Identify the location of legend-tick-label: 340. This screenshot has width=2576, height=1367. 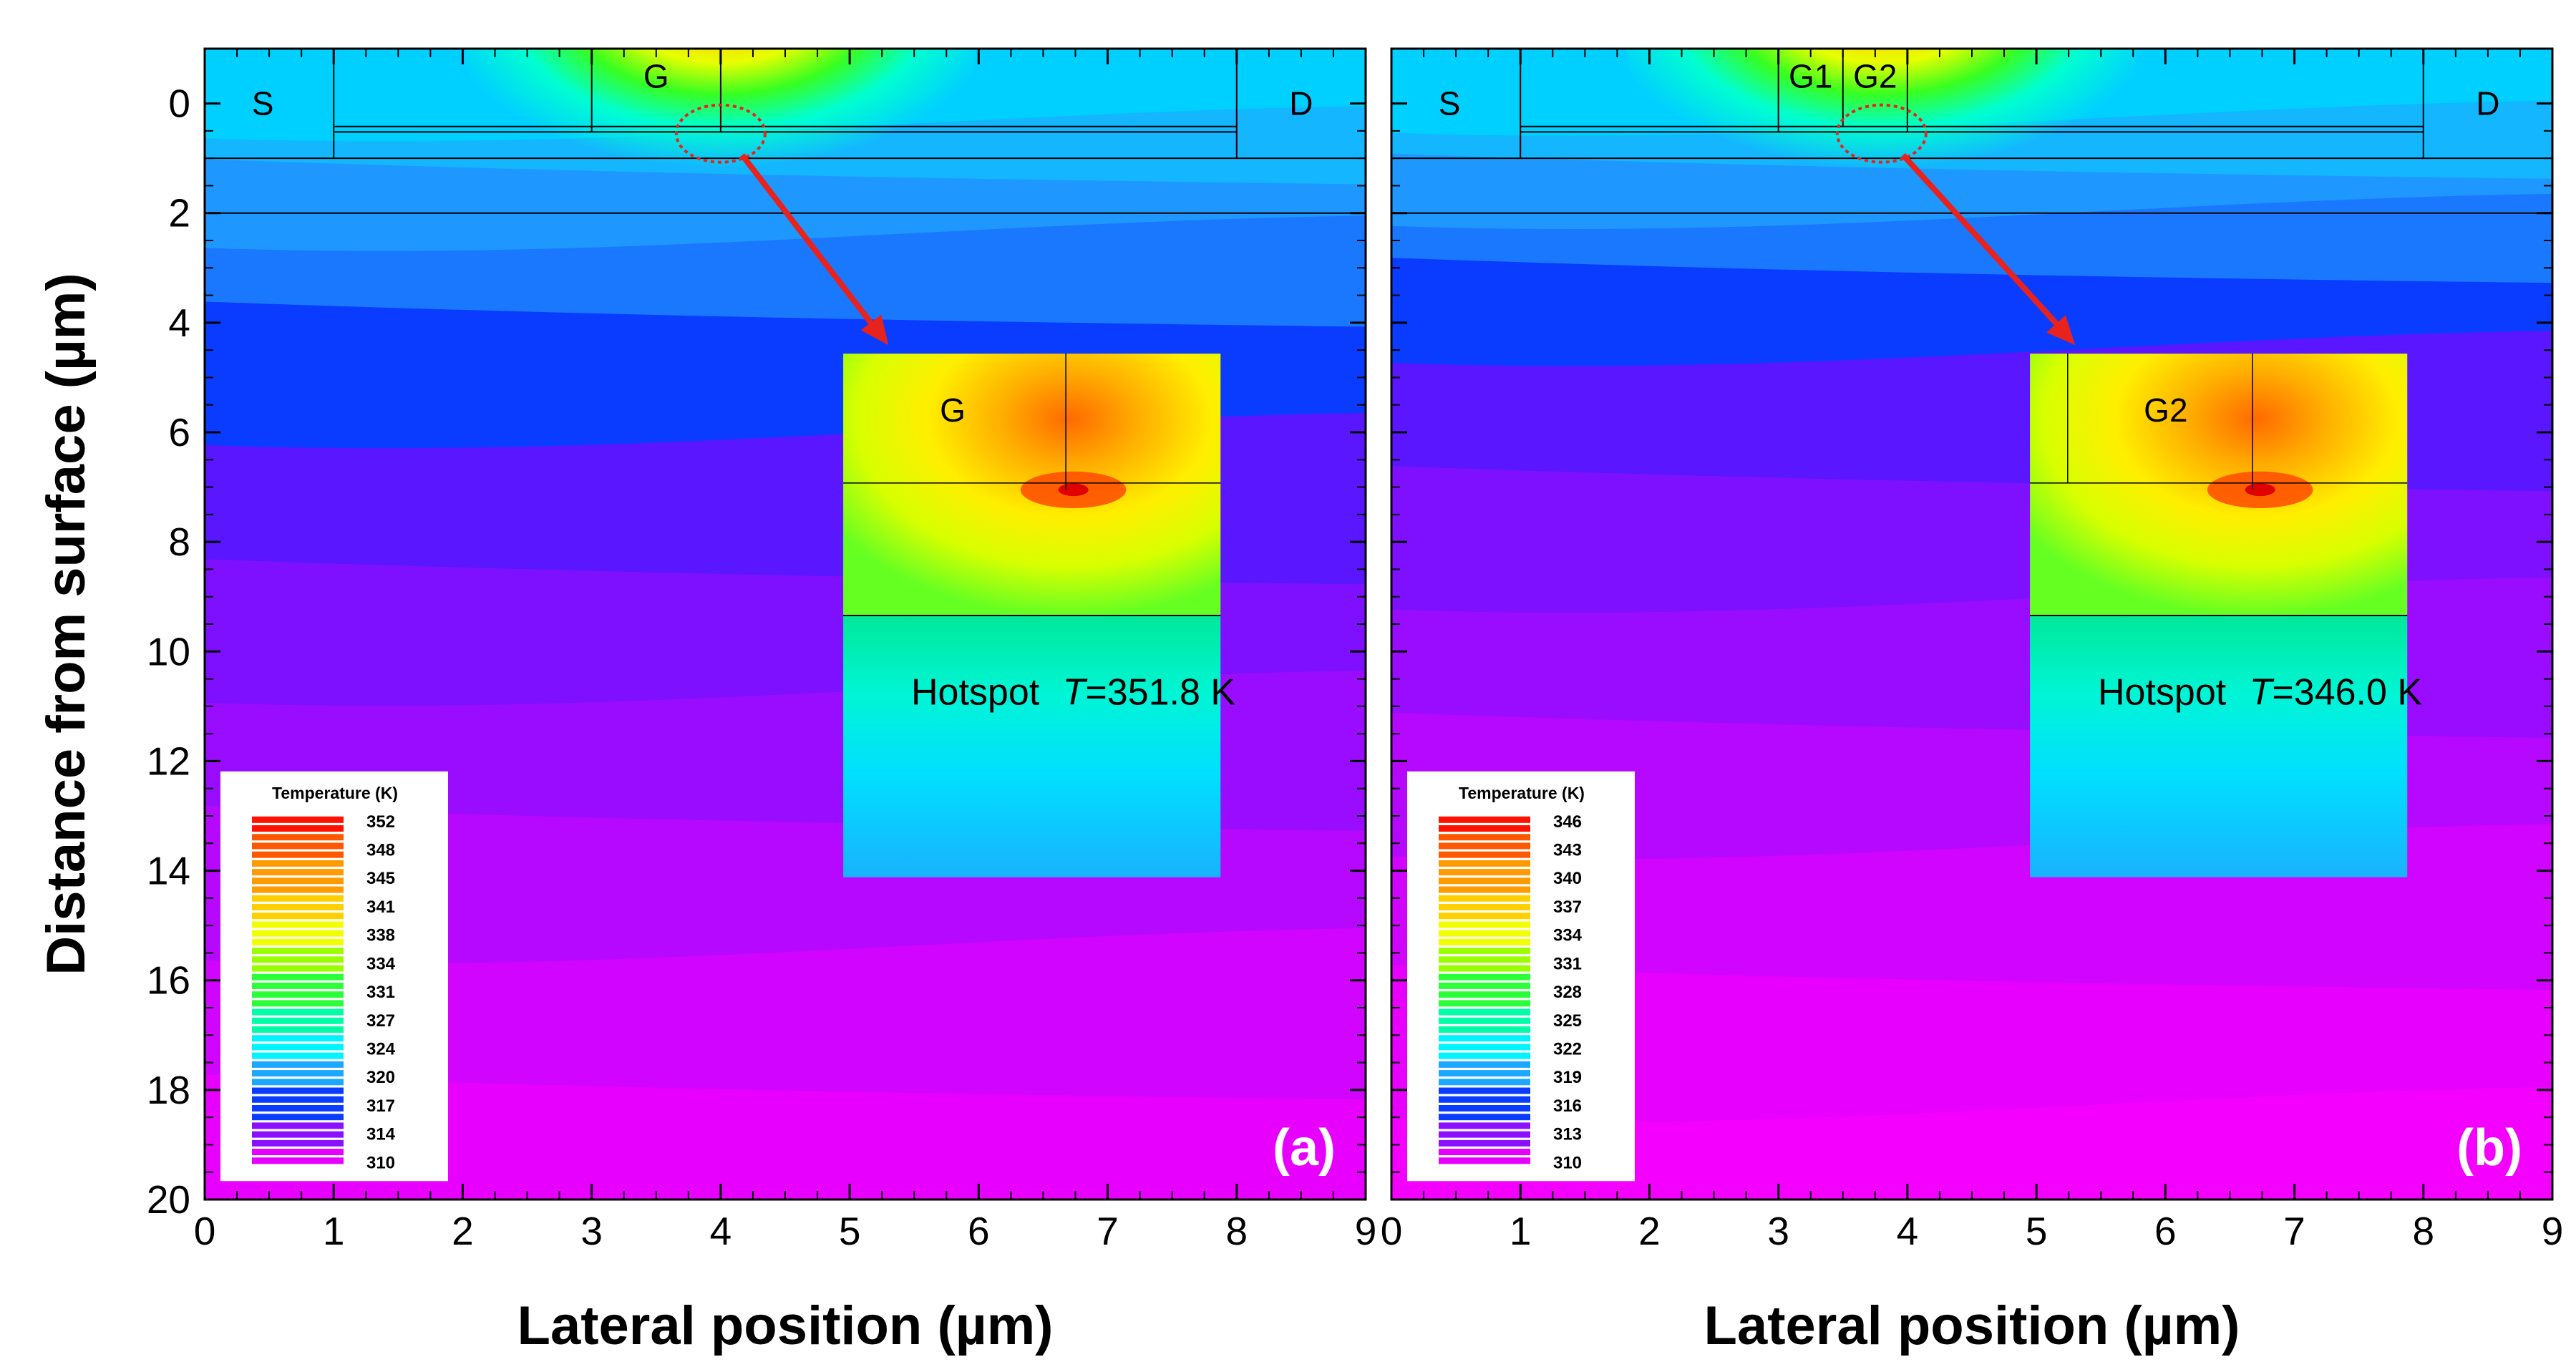
(1567, 878).